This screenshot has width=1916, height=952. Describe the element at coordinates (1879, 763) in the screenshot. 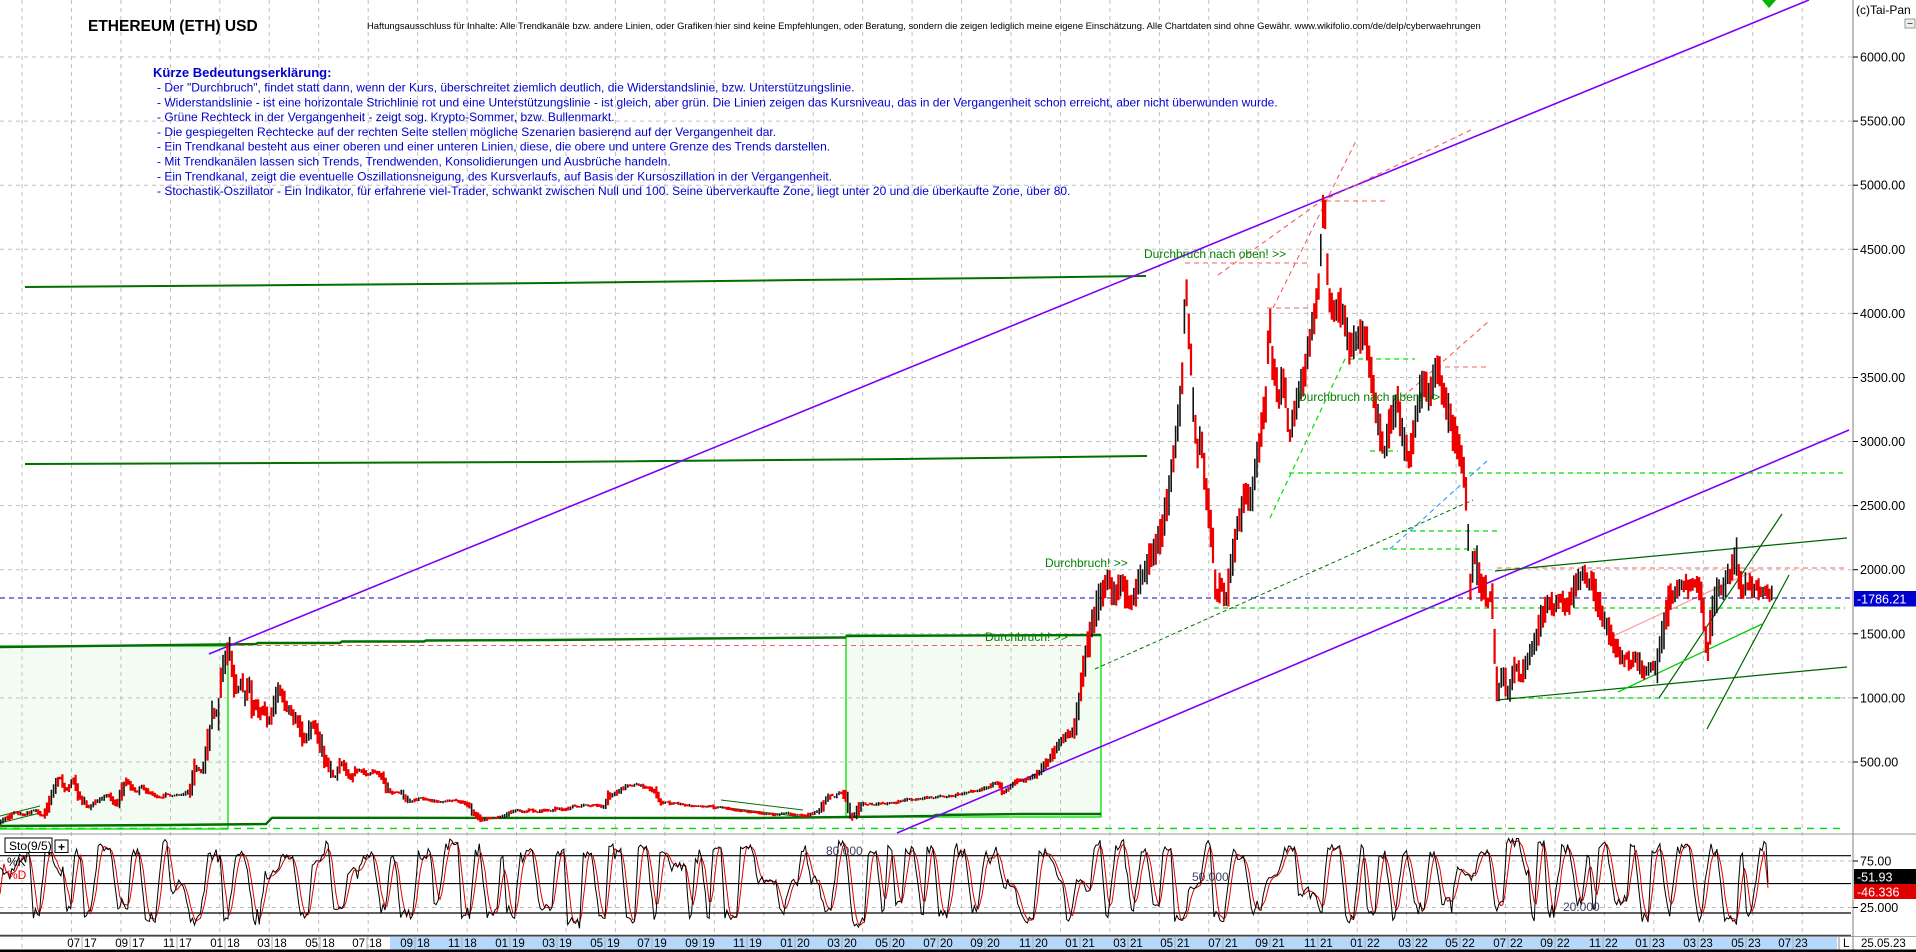

I see `svg-text: 500.00` at that location.